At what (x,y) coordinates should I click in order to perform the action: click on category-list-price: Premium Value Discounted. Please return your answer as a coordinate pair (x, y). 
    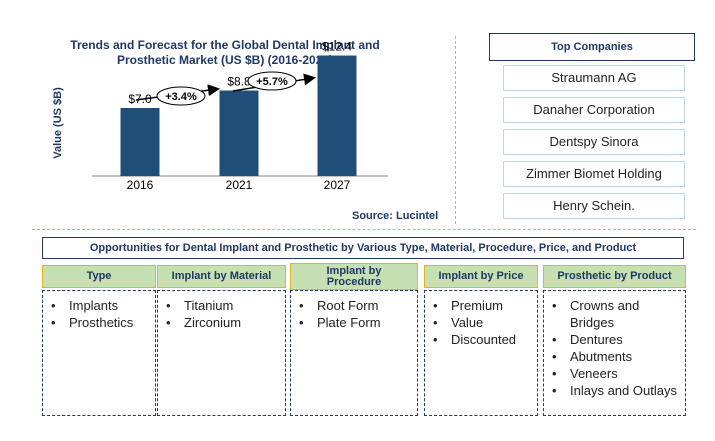
    Looking at the image, I should click on (481, 353).